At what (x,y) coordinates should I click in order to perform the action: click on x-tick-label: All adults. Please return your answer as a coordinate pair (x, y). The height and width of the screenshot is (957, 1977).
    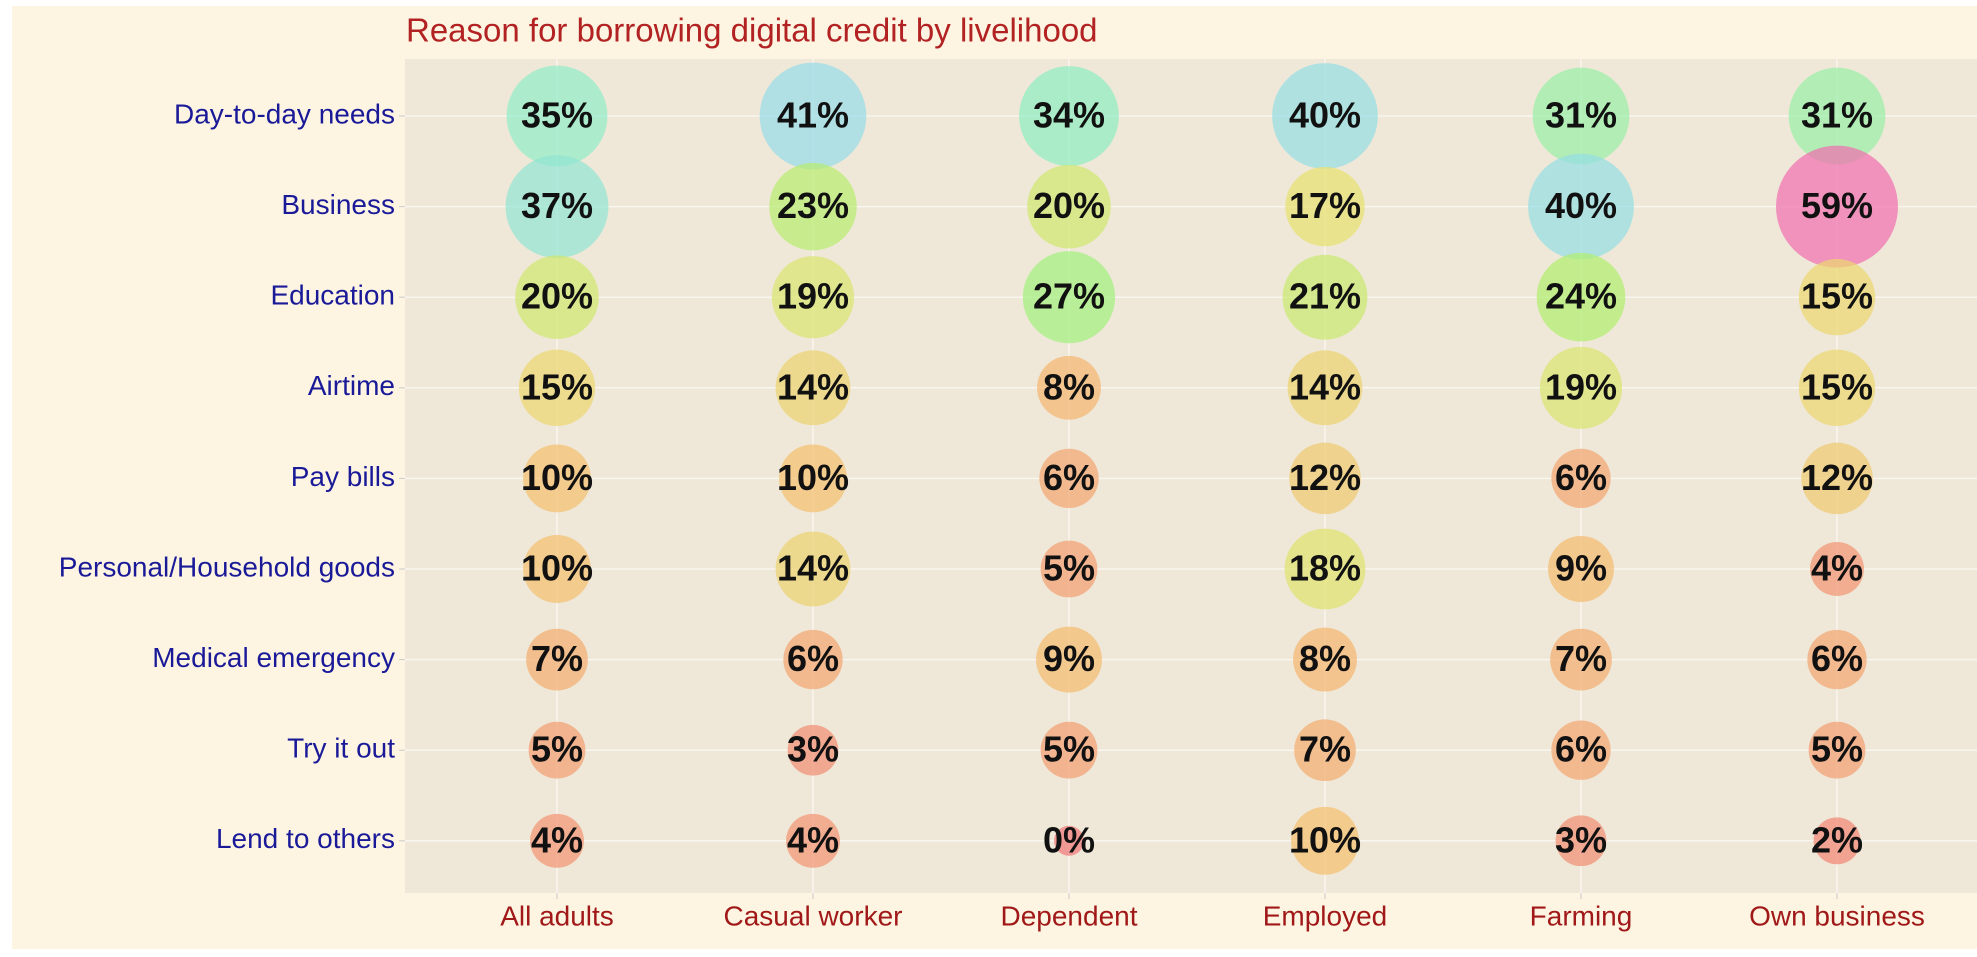
    Looking at the image, I should click on (557, 915).